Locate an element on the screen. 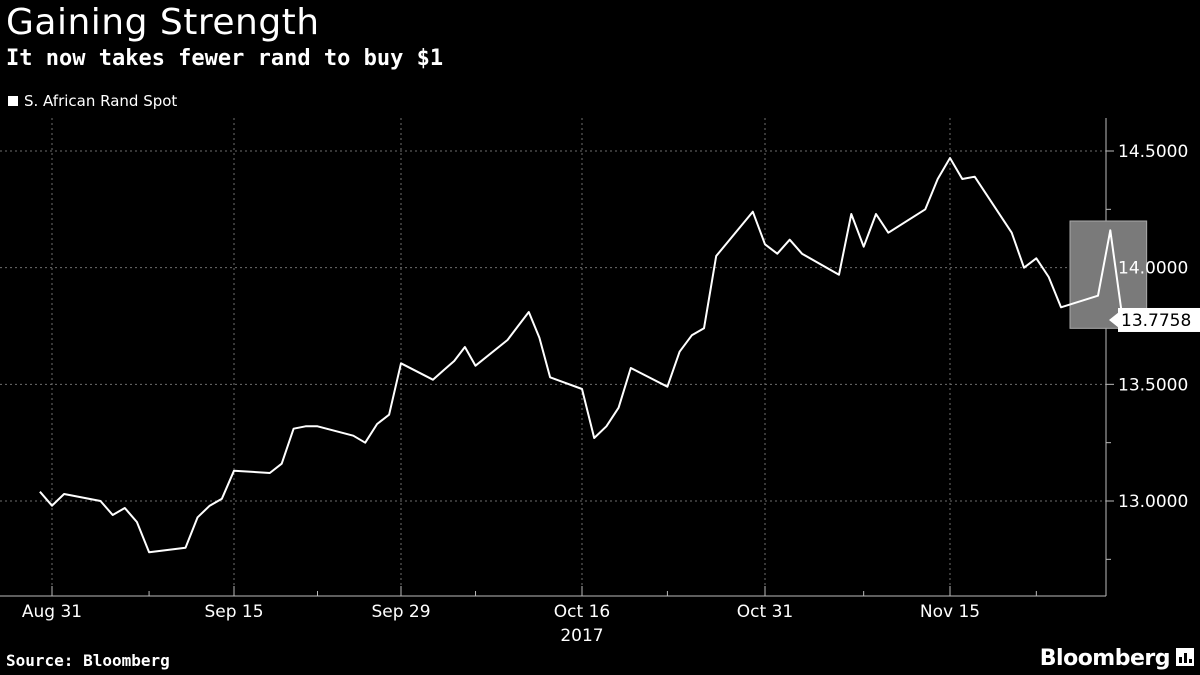  y-tick-label: 14.5000 is located at coordinates (1153, 152).